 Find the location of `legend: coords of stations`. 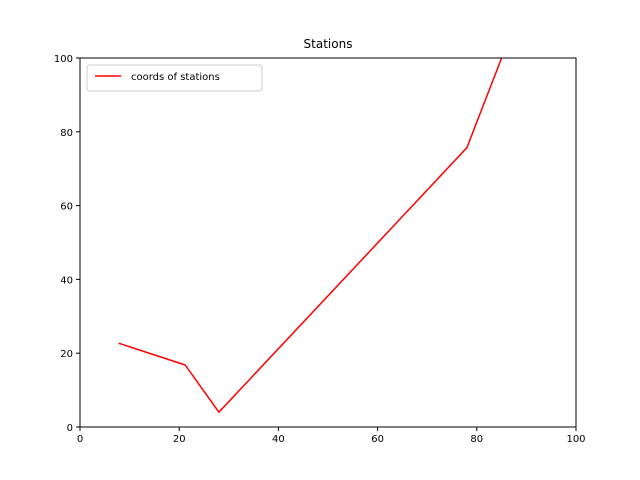

legend: coords of stations is located at coordinates (174, 78).